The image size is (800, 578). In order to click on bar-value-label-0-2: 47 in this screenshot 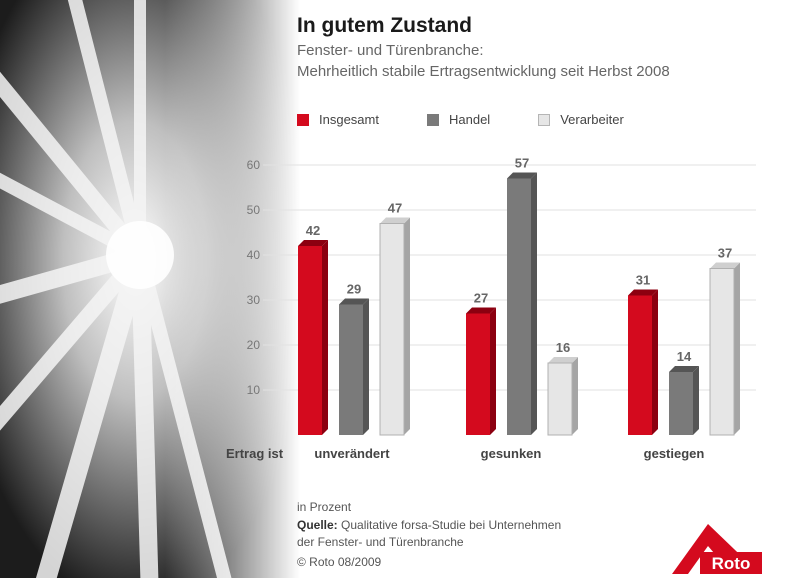, I will do `click(395, 208)`.